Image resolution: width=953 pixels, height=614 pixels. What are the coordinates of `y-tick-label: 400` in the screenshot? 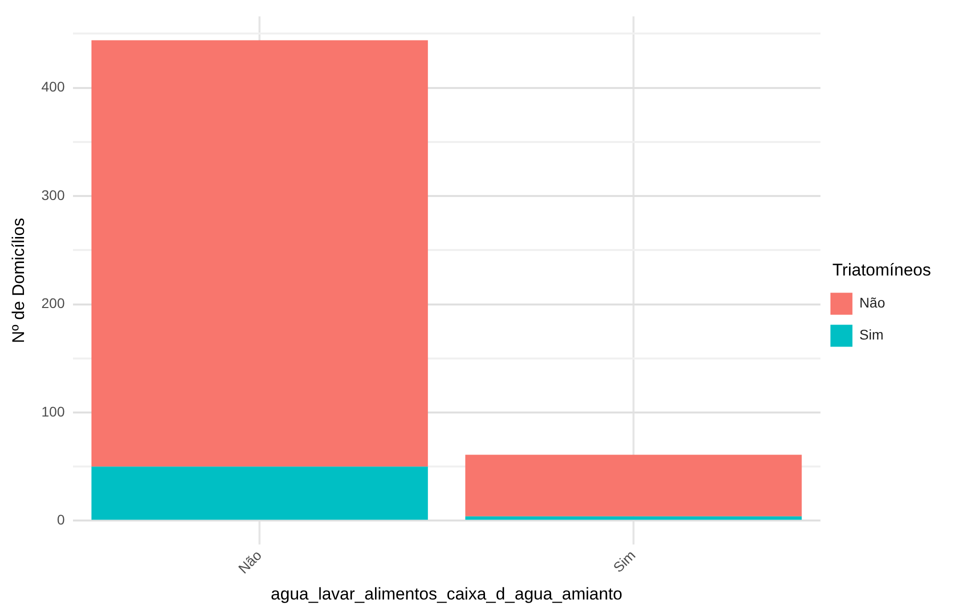 It's located at (53, 86).